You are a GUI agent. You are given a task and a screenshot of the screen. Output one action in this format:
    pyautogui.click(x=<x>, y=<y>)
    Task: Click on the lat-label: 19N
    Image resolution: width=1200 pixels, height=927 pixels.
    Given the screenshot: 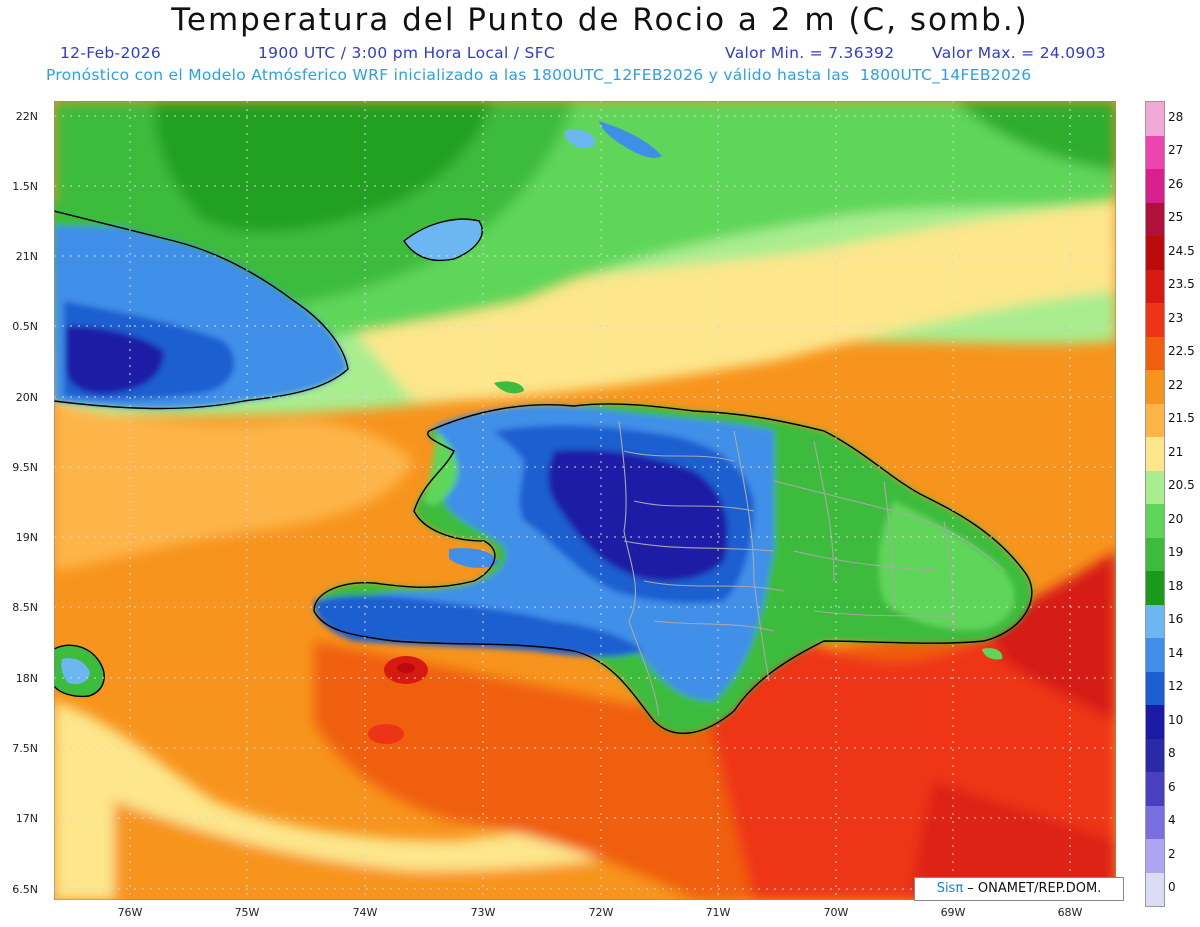 What is the action you would take?
    pyautogui.click(x=26, y=537)
    